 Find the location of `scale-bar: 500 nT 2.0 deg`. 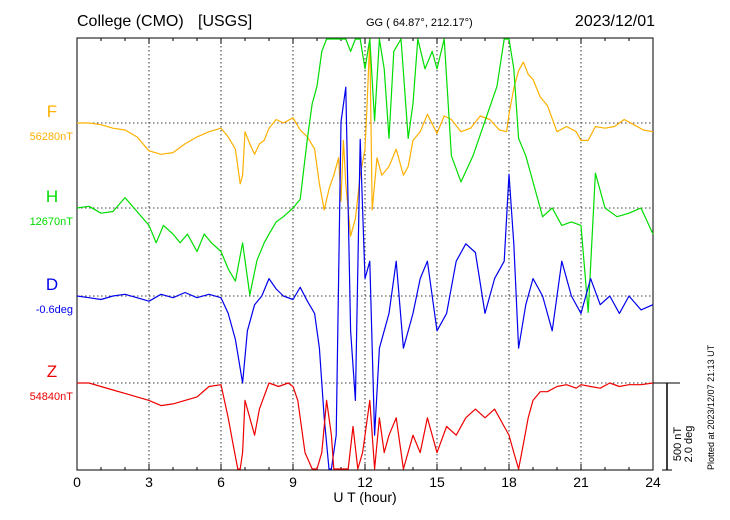

scale-bar: 500 nT 2.0 deg is located at coordinates (674, 426).